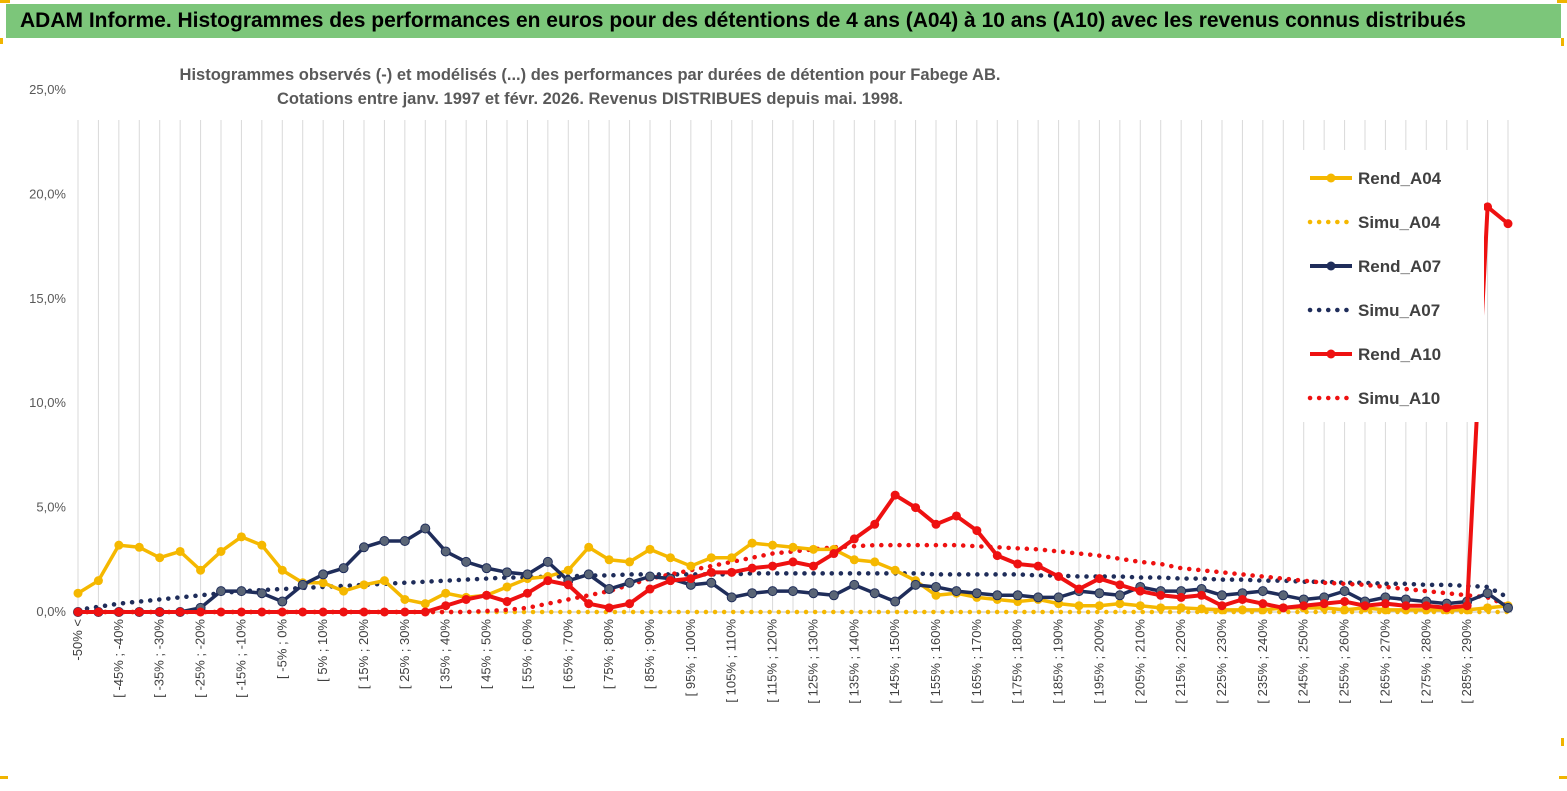 Image resolution: width=1567 pixels, height=791 pixels. Describe the element at coordinates (445, 654) in the screenshot. I see `x-tick-label: [ 35% ; 40%` at that location.